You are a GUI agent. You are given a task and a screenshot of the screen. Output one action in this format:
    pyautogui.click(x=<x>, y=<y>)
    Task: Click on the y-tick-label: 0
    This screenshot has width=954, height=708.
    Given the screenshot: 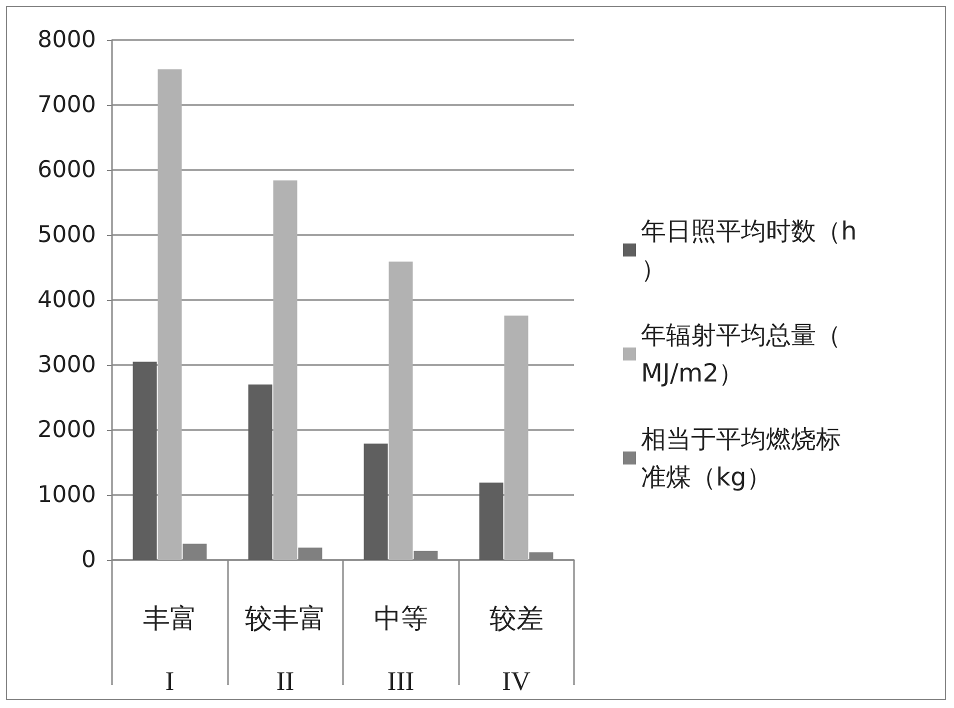 What is the action you would take?
    pyautogui.click(x=88, y=560)
    